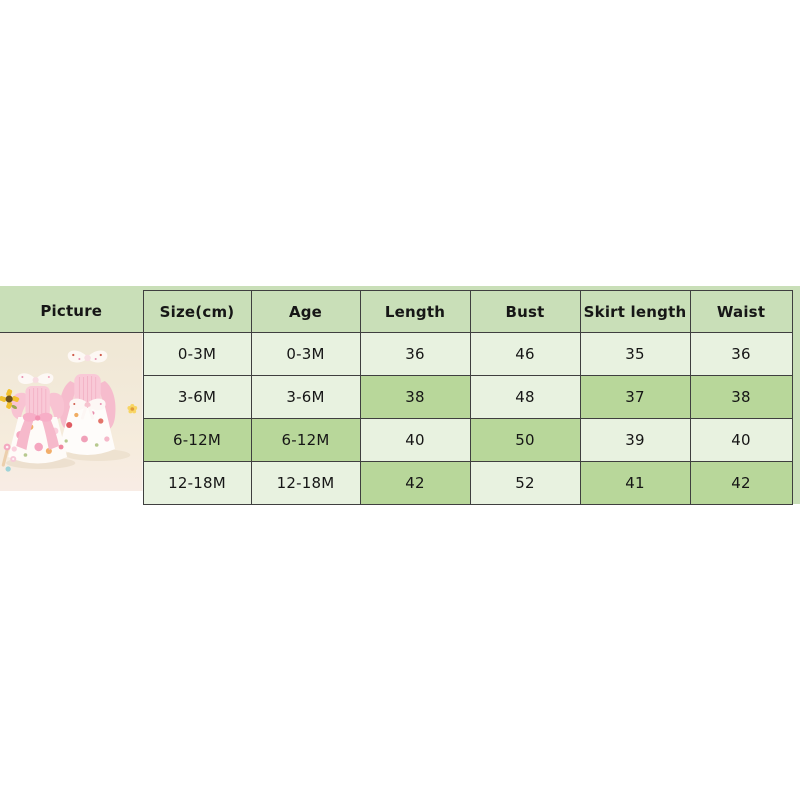 The width and height of the screenshot is (800, 800). Describe the element at coordinates (415, 311) in the screenshot. I see `column-header-length: Length` at that location.